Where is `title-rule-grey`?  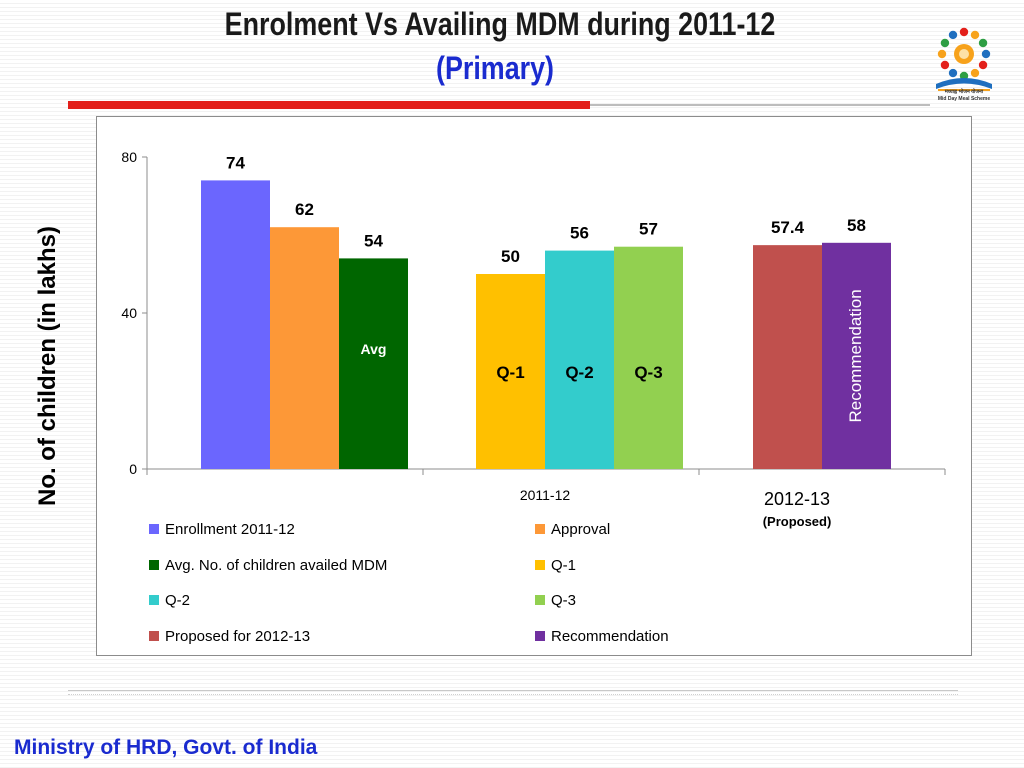
title-rule-grey is located at coordinates (760, 105).